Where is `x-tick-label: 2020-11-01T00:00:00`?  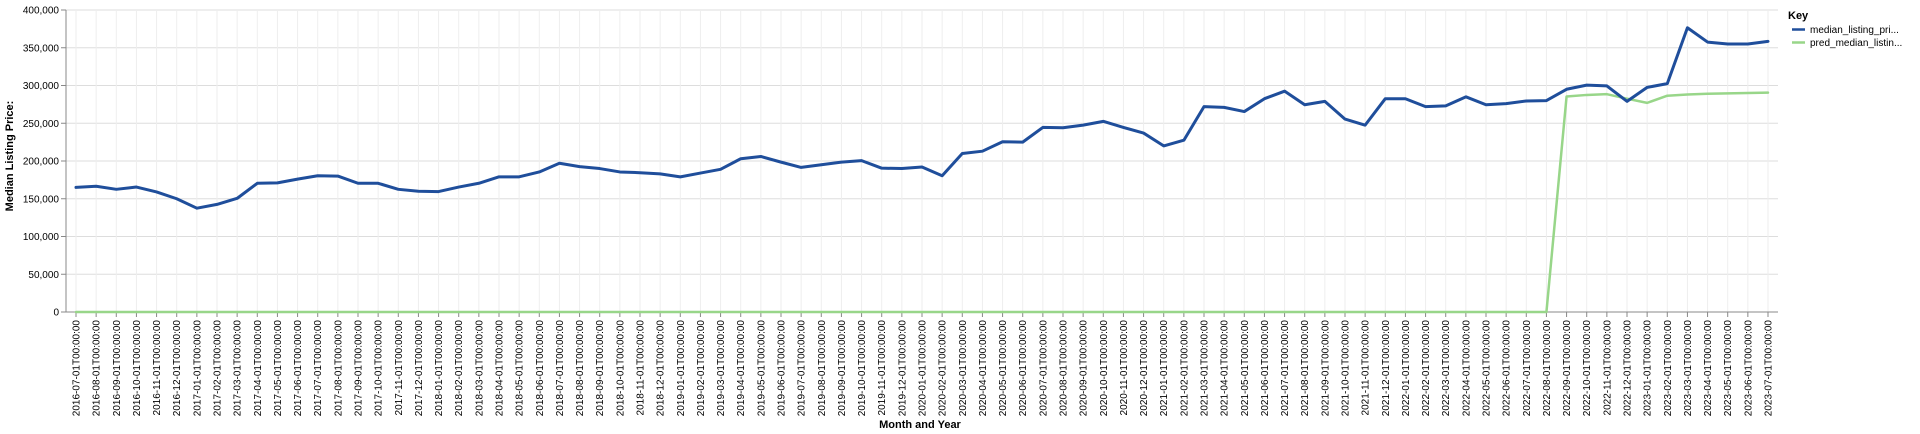 x-tick-label: 2020-11-01T00:00:00 is located at coordinates (1124, 368).